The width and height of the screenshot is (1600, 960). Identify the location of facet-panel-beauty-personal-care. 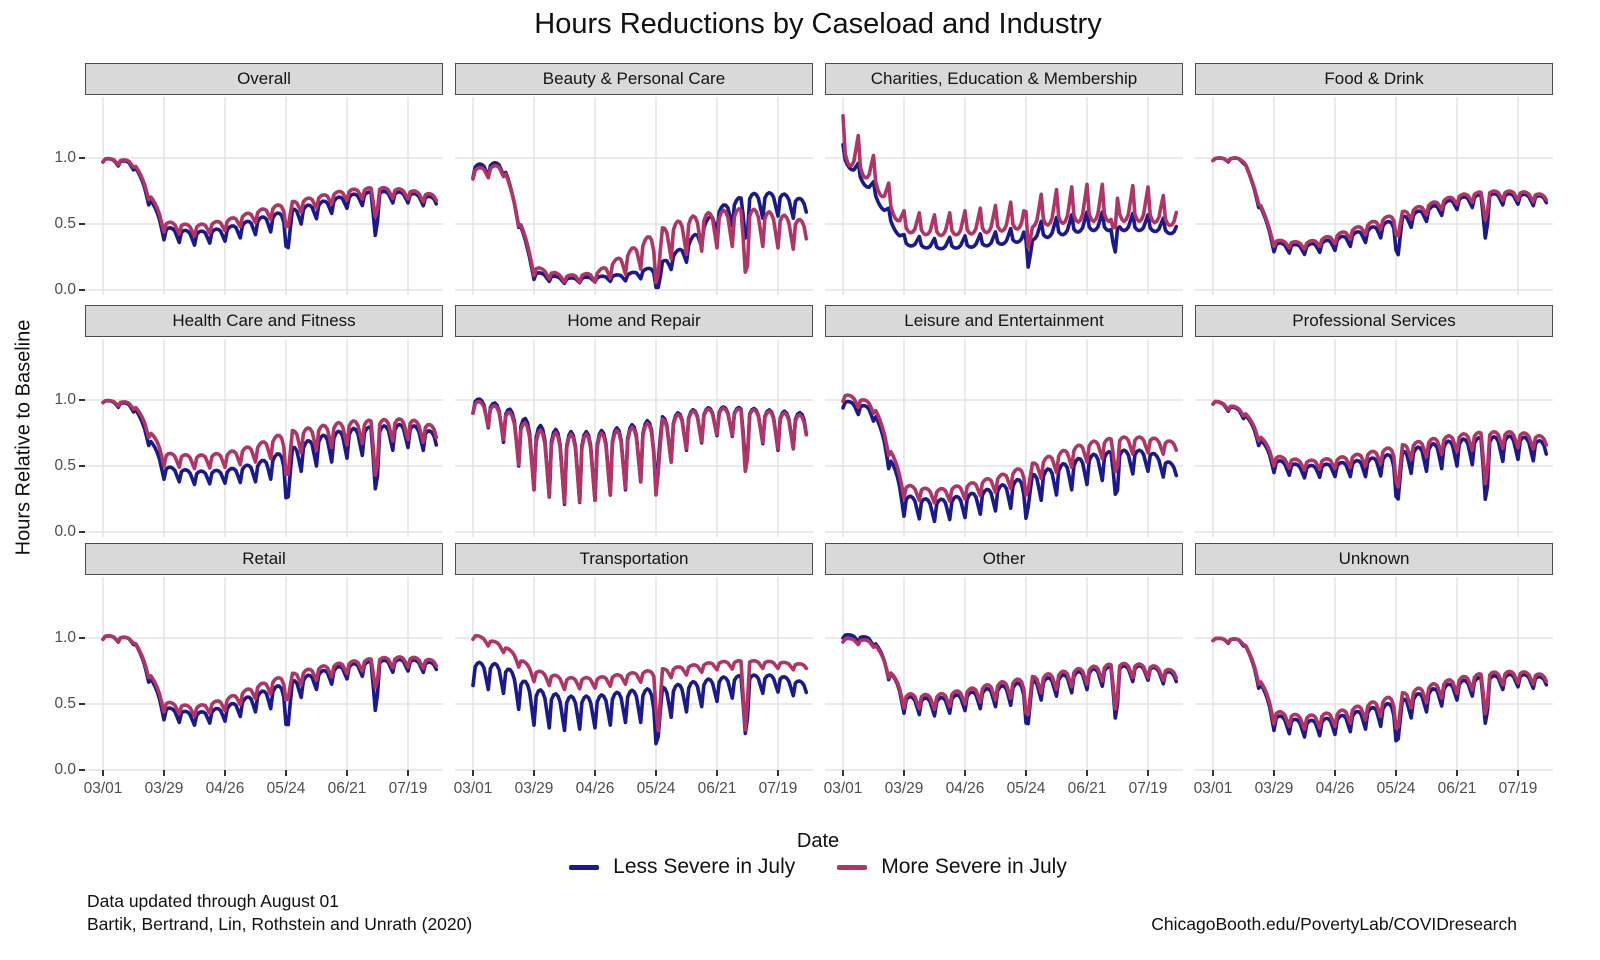
(634, 196).